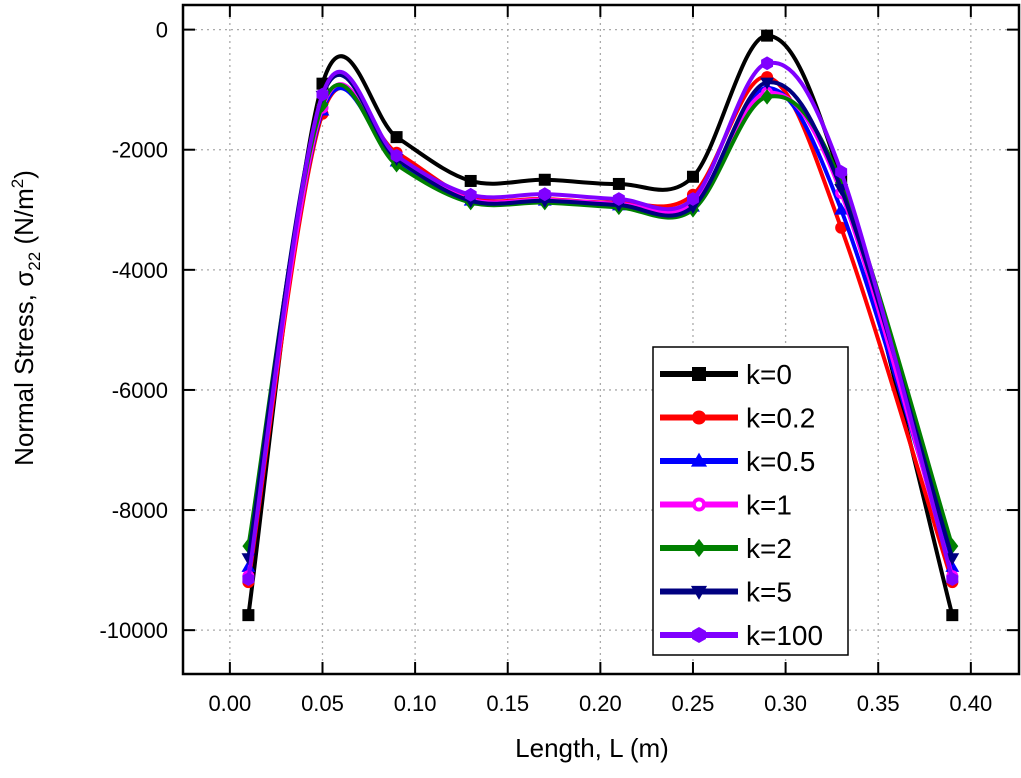  What do you see at coordinates (769, 592) in the screenshot?
I see `legend-label: k=5` at bounding box center [769, 592].